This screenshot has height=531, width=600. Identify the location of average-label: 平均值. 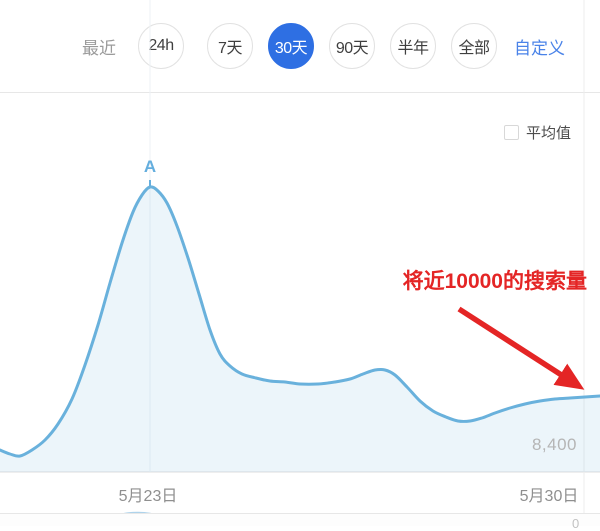
(549, 133).